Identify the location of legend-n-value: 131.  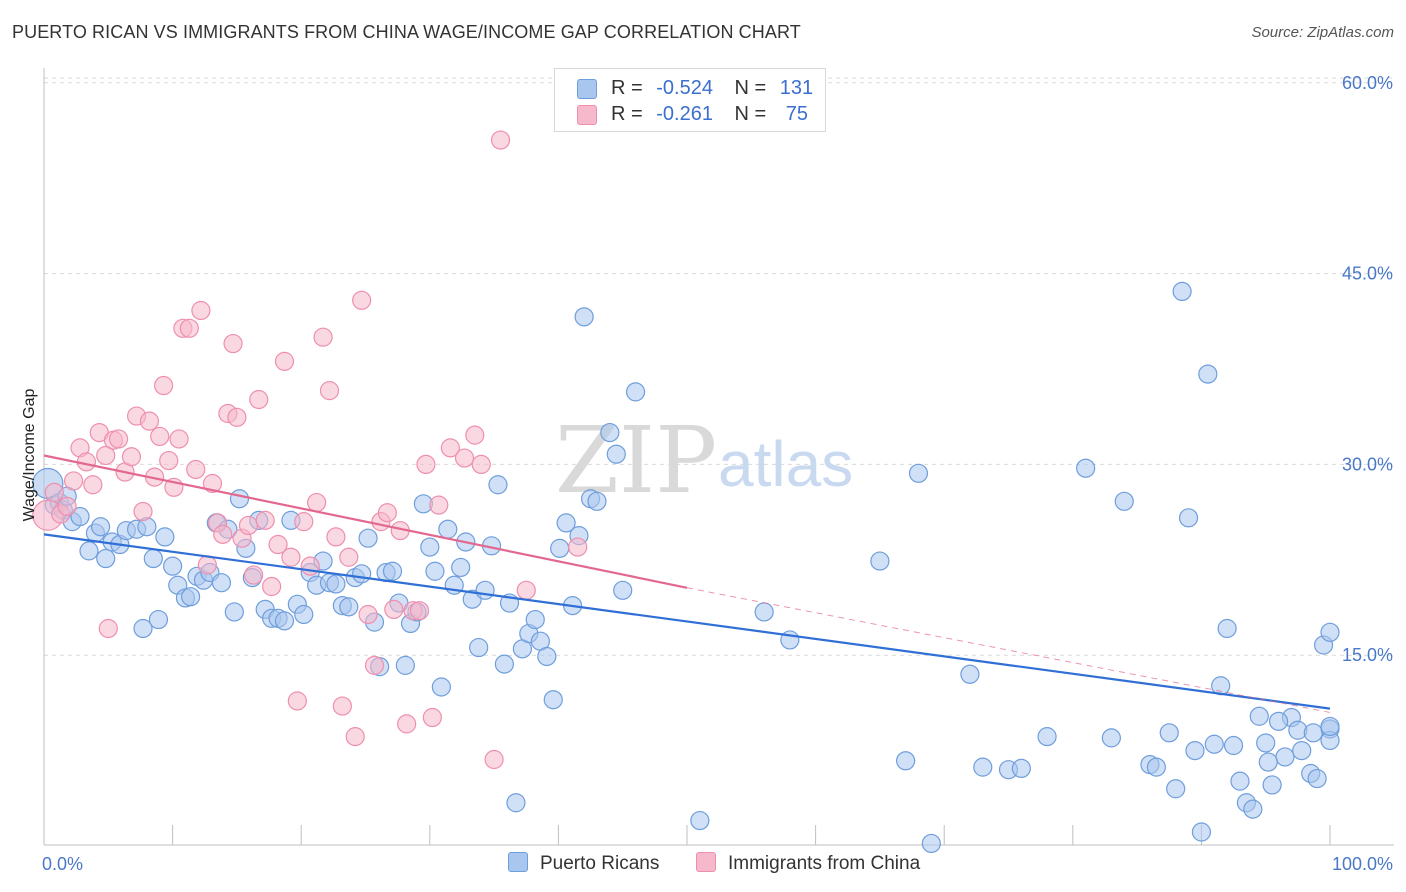
(796, 88).